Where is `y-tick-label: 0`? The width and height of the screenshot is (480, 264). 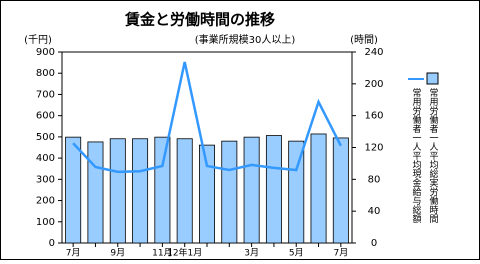
y-tick-label: 0 is located at coordinates (52, 243).